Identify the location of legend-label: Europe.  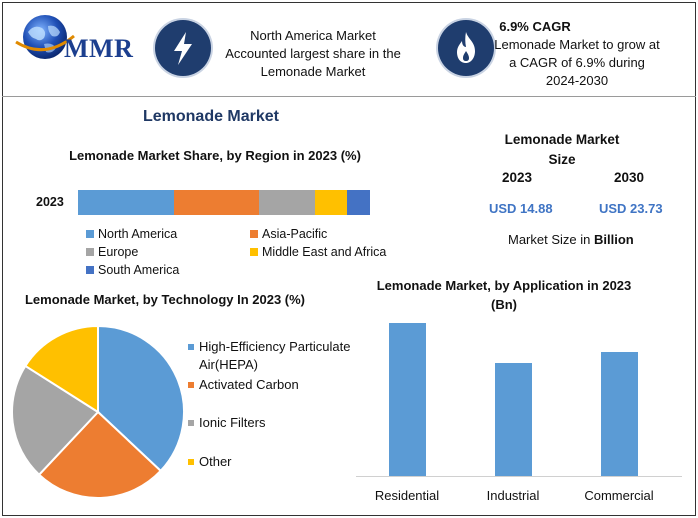
(118, 252).